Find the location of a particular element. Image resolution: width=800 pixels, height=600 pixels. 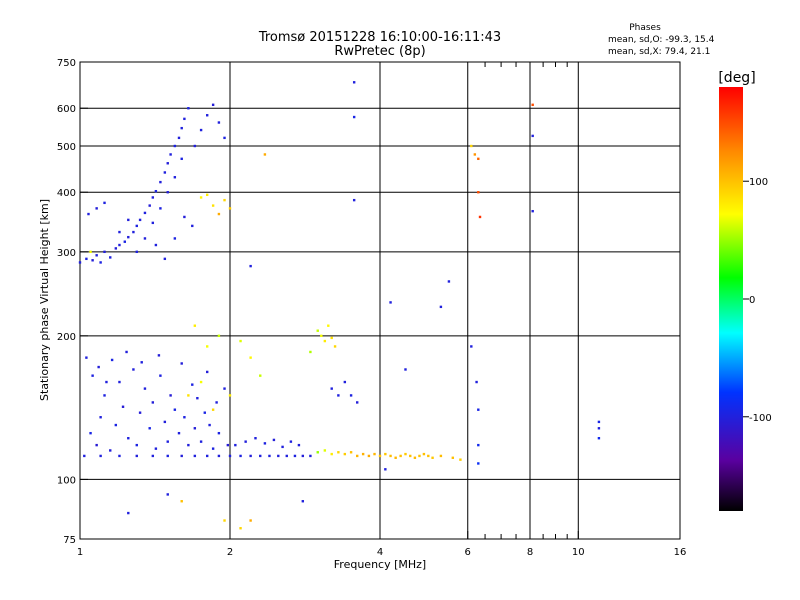

x-tick-label: 16 is located at coordinates (680, 552).